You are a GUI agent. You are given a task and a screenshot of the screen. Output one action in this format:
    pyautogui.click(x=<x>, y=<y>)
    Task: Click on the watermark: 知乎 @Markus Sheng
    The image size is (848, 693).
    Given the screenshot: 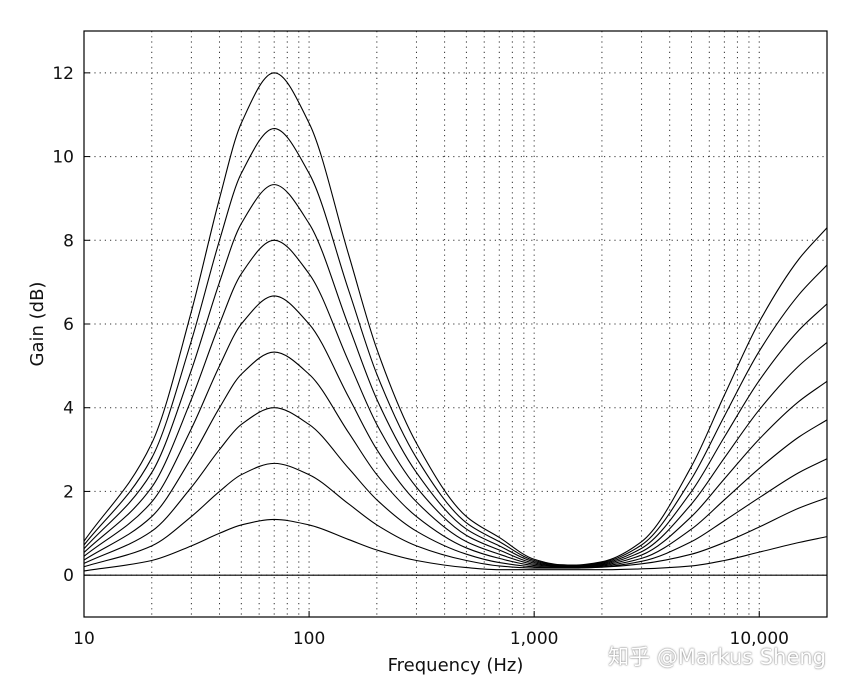 What is the action you would take?
    pyautogui.click(x=717, y=657)
    